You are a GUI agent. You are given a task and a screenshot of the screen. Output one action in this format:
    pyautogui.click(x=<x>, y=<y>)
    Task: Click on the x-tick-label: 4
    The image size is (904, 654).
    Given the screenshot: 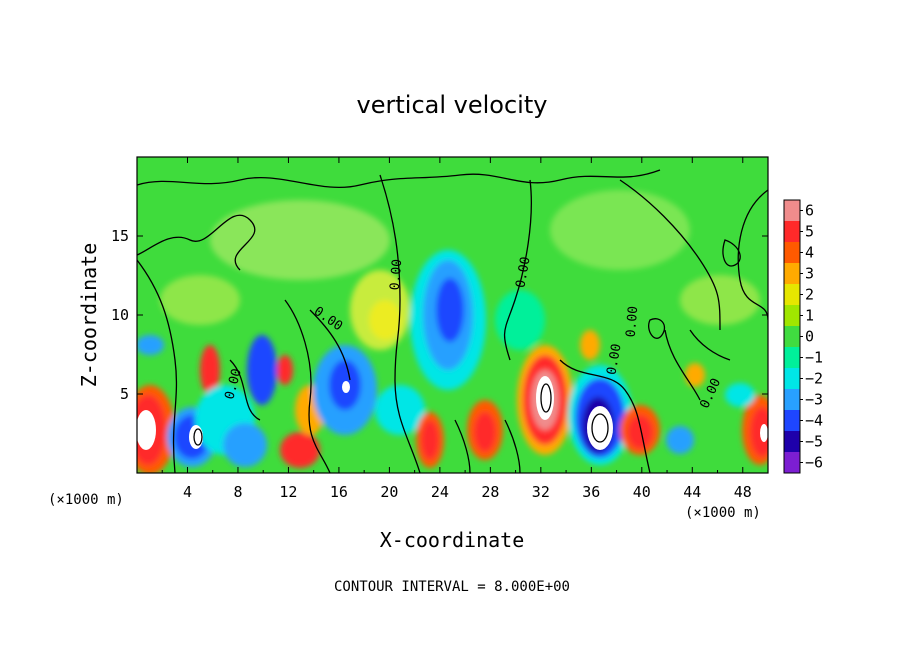 What is the action you would take?
    pyautogui.click(x=187, y=492)
    